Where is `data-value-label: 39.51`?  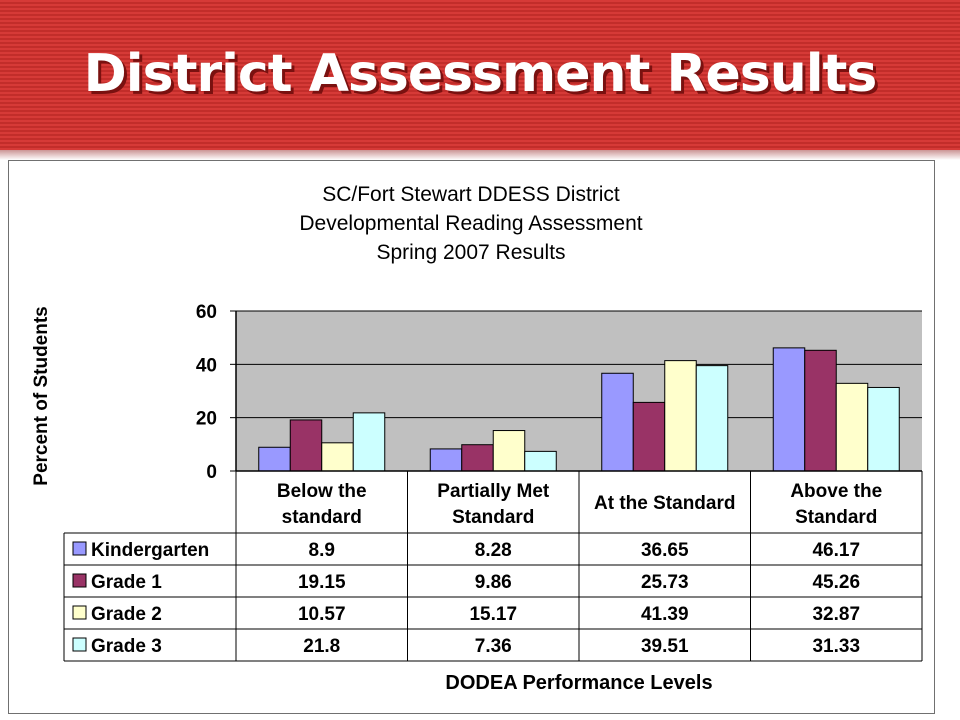
data-value-label: 39.51 is located at coordinates (665, 646).